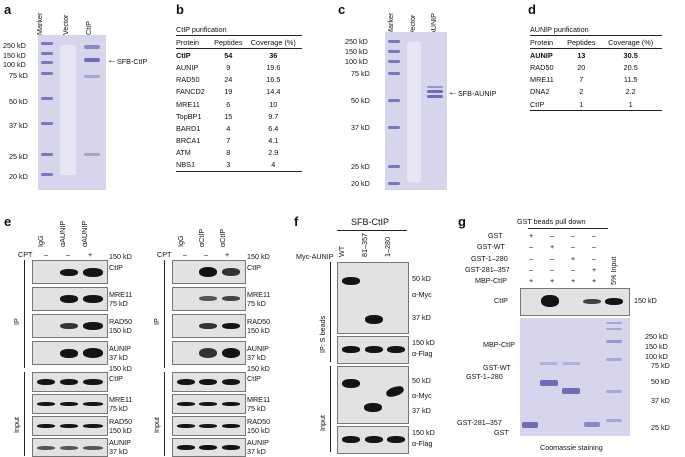 Image resolution: width=685 pixels, height=457 pixels. Describe the element at coordinates (273, 55) in the screenshot. I see `table-b-cell: 36` at that location.